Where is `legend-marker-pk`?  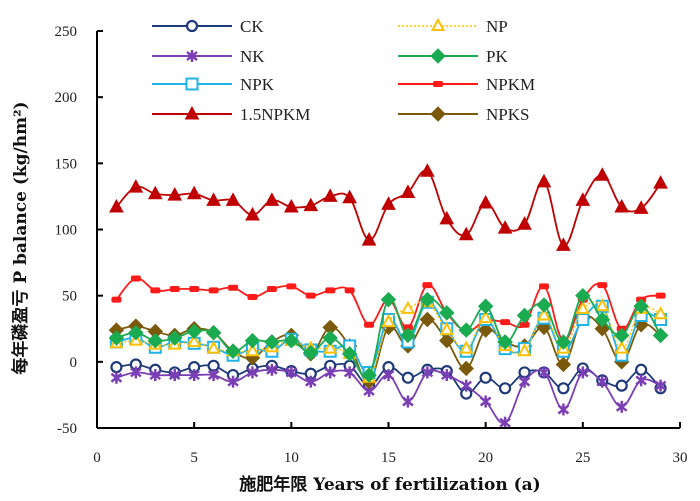
legend-marker-pk is located at coordinates (438, 56).